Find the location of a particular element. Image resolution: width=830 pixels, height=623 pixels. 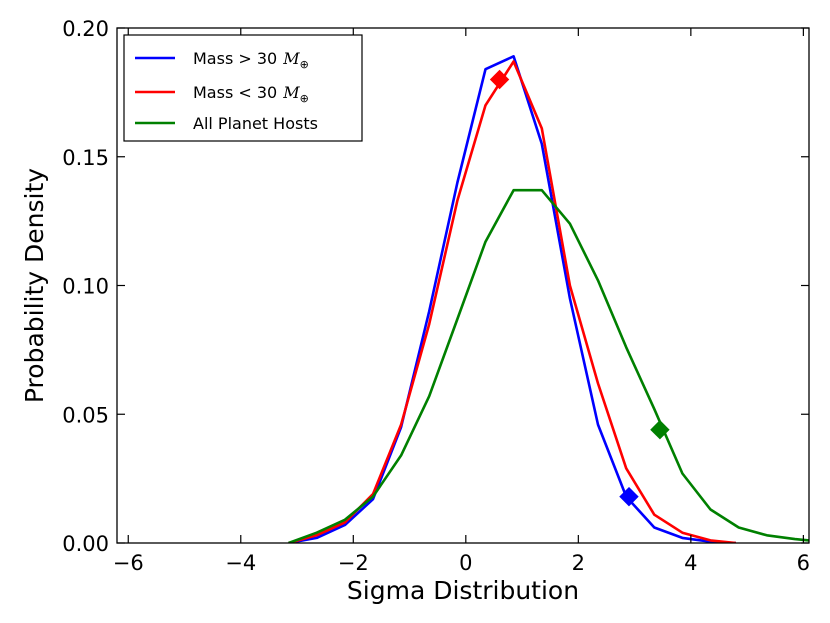

legend: Mass > 30 M⊕ Mass < 30 M⊕ All Planet Hosts is located at coordinates (243, 88).